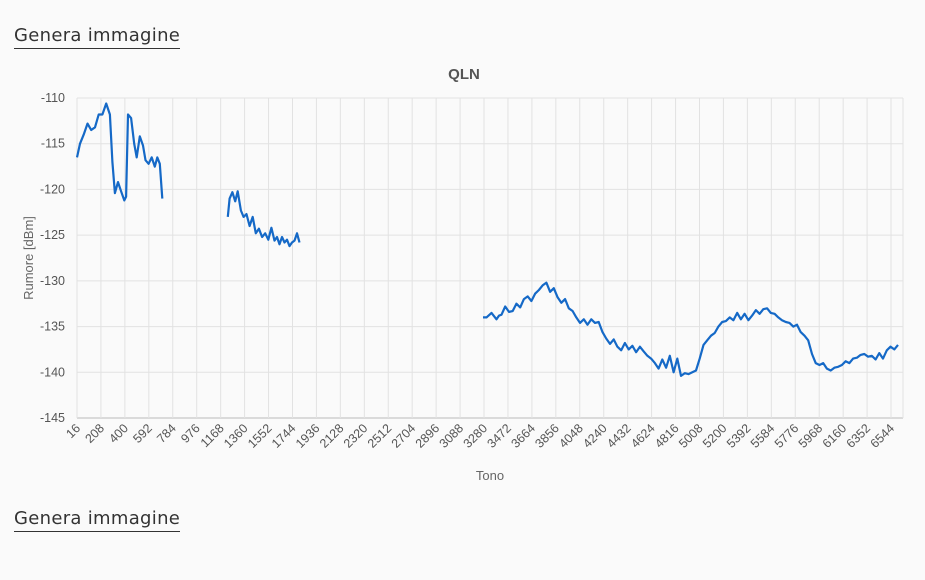 The image size is (925, 580). I want to click on x-axis-title: Tono, so click(490, 475).